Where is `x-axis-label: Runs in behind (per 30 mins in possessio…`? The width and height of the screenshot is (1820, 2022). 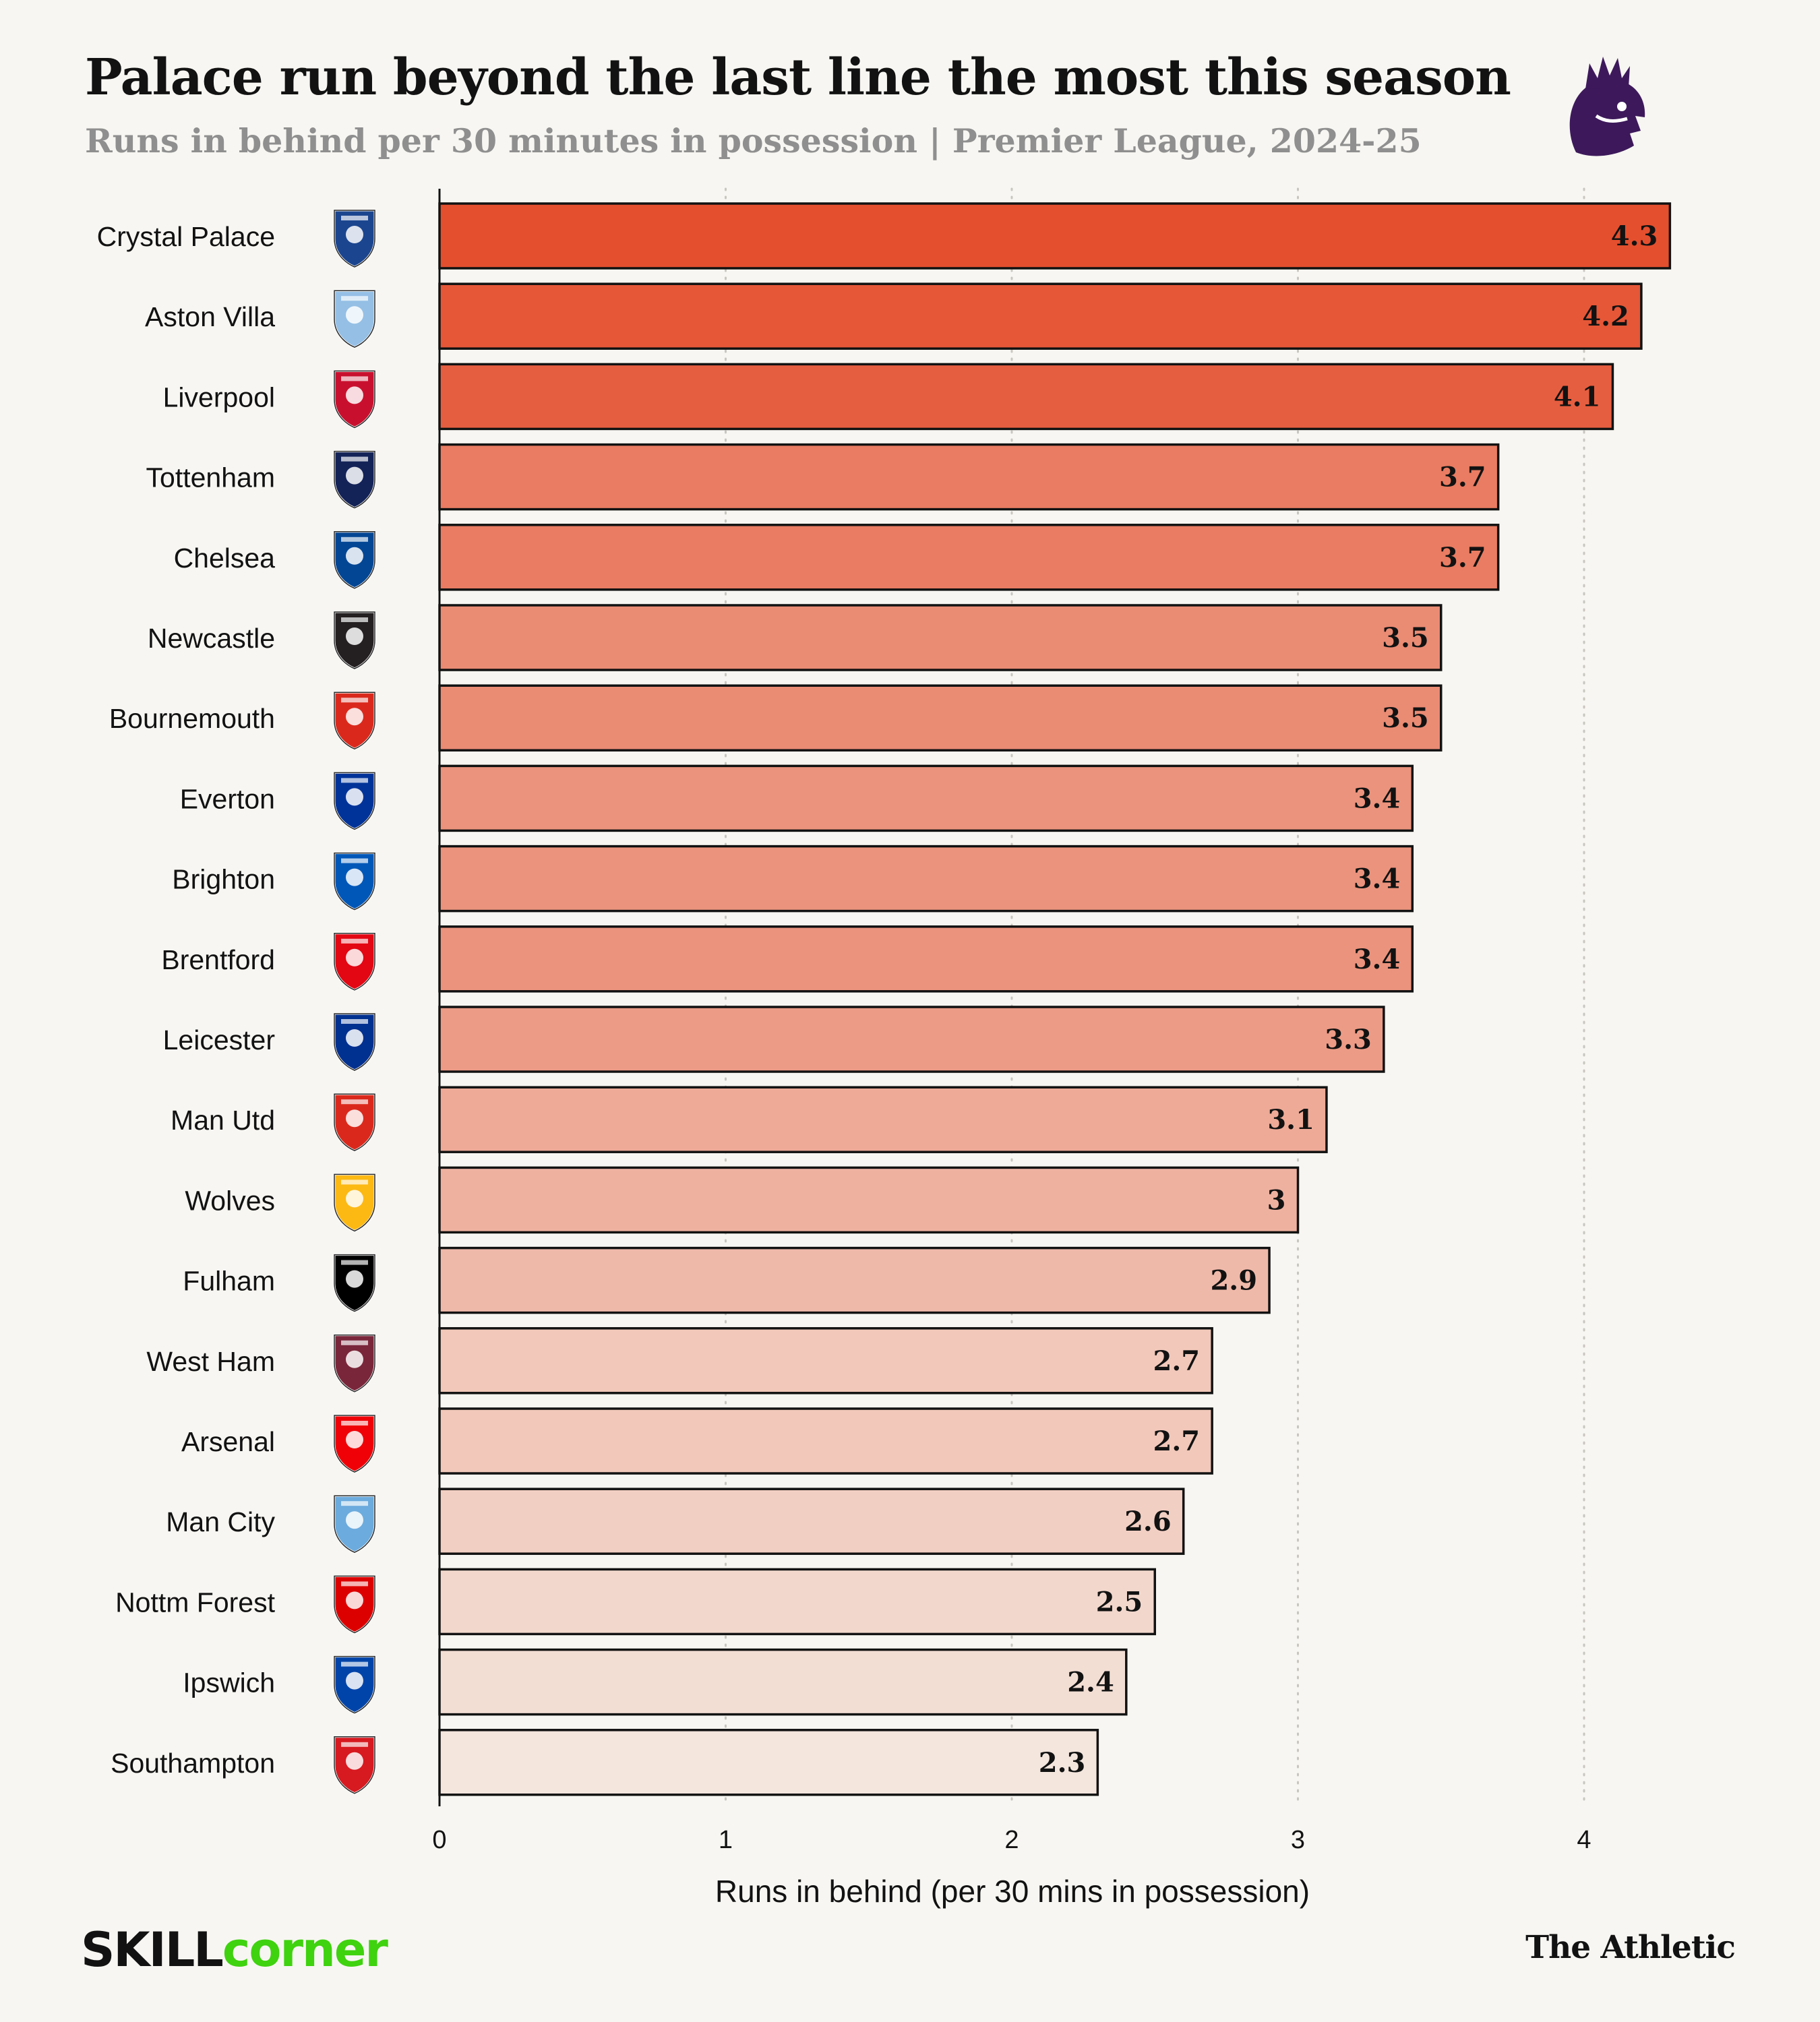
x-axis-label: Runs in behind (per 30 mins in possessio… is located at coordinates (1012, 1891).